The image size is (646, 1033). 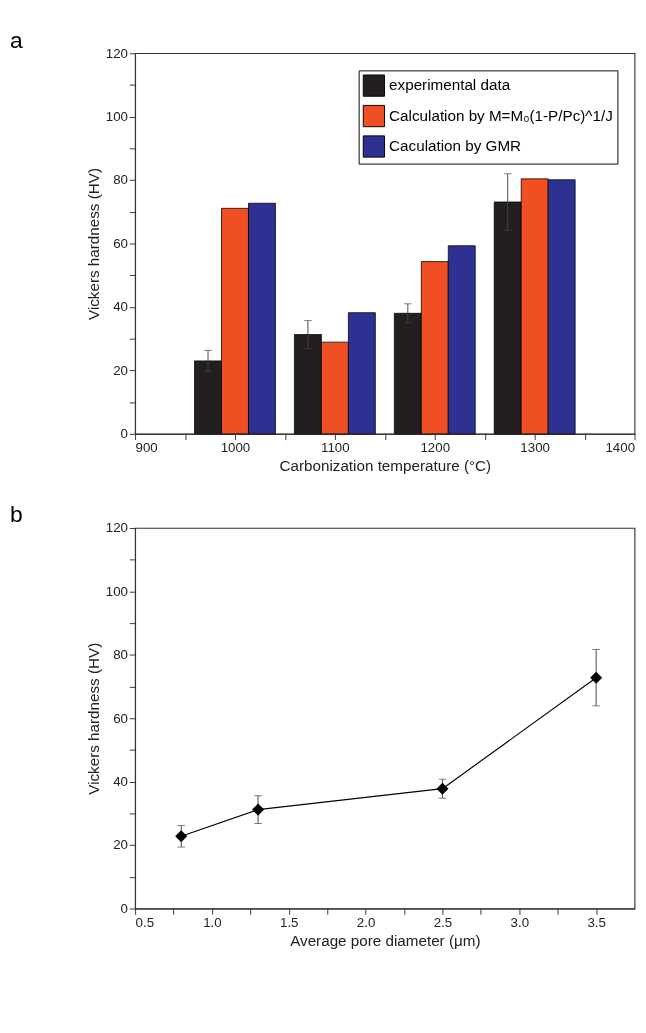 I want to click on x-tick-label: 1300, so click(x=535, y=448).